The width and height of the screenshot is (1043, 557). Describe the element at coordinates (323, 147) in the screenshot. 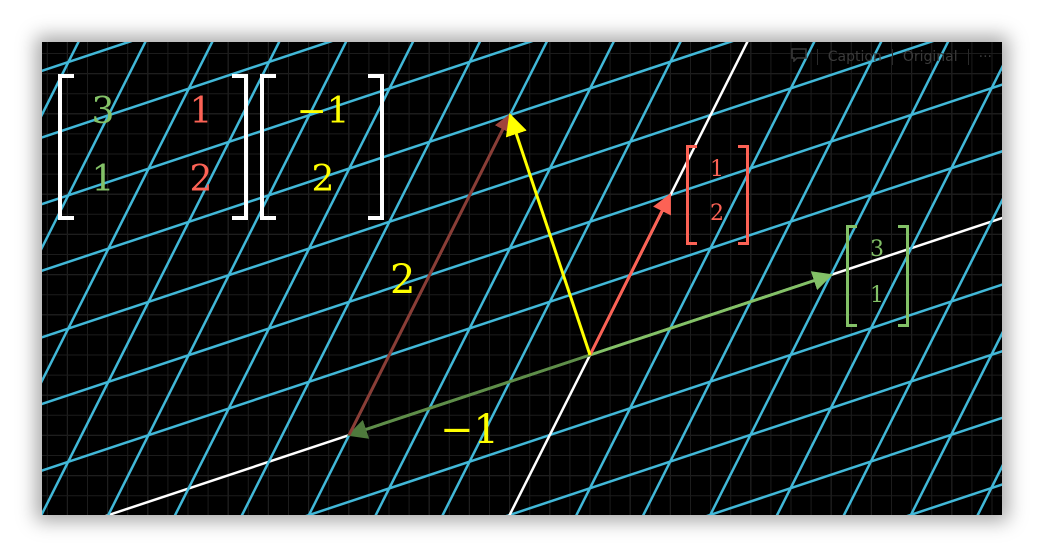

I see `input-vector: −1 2` at that location.